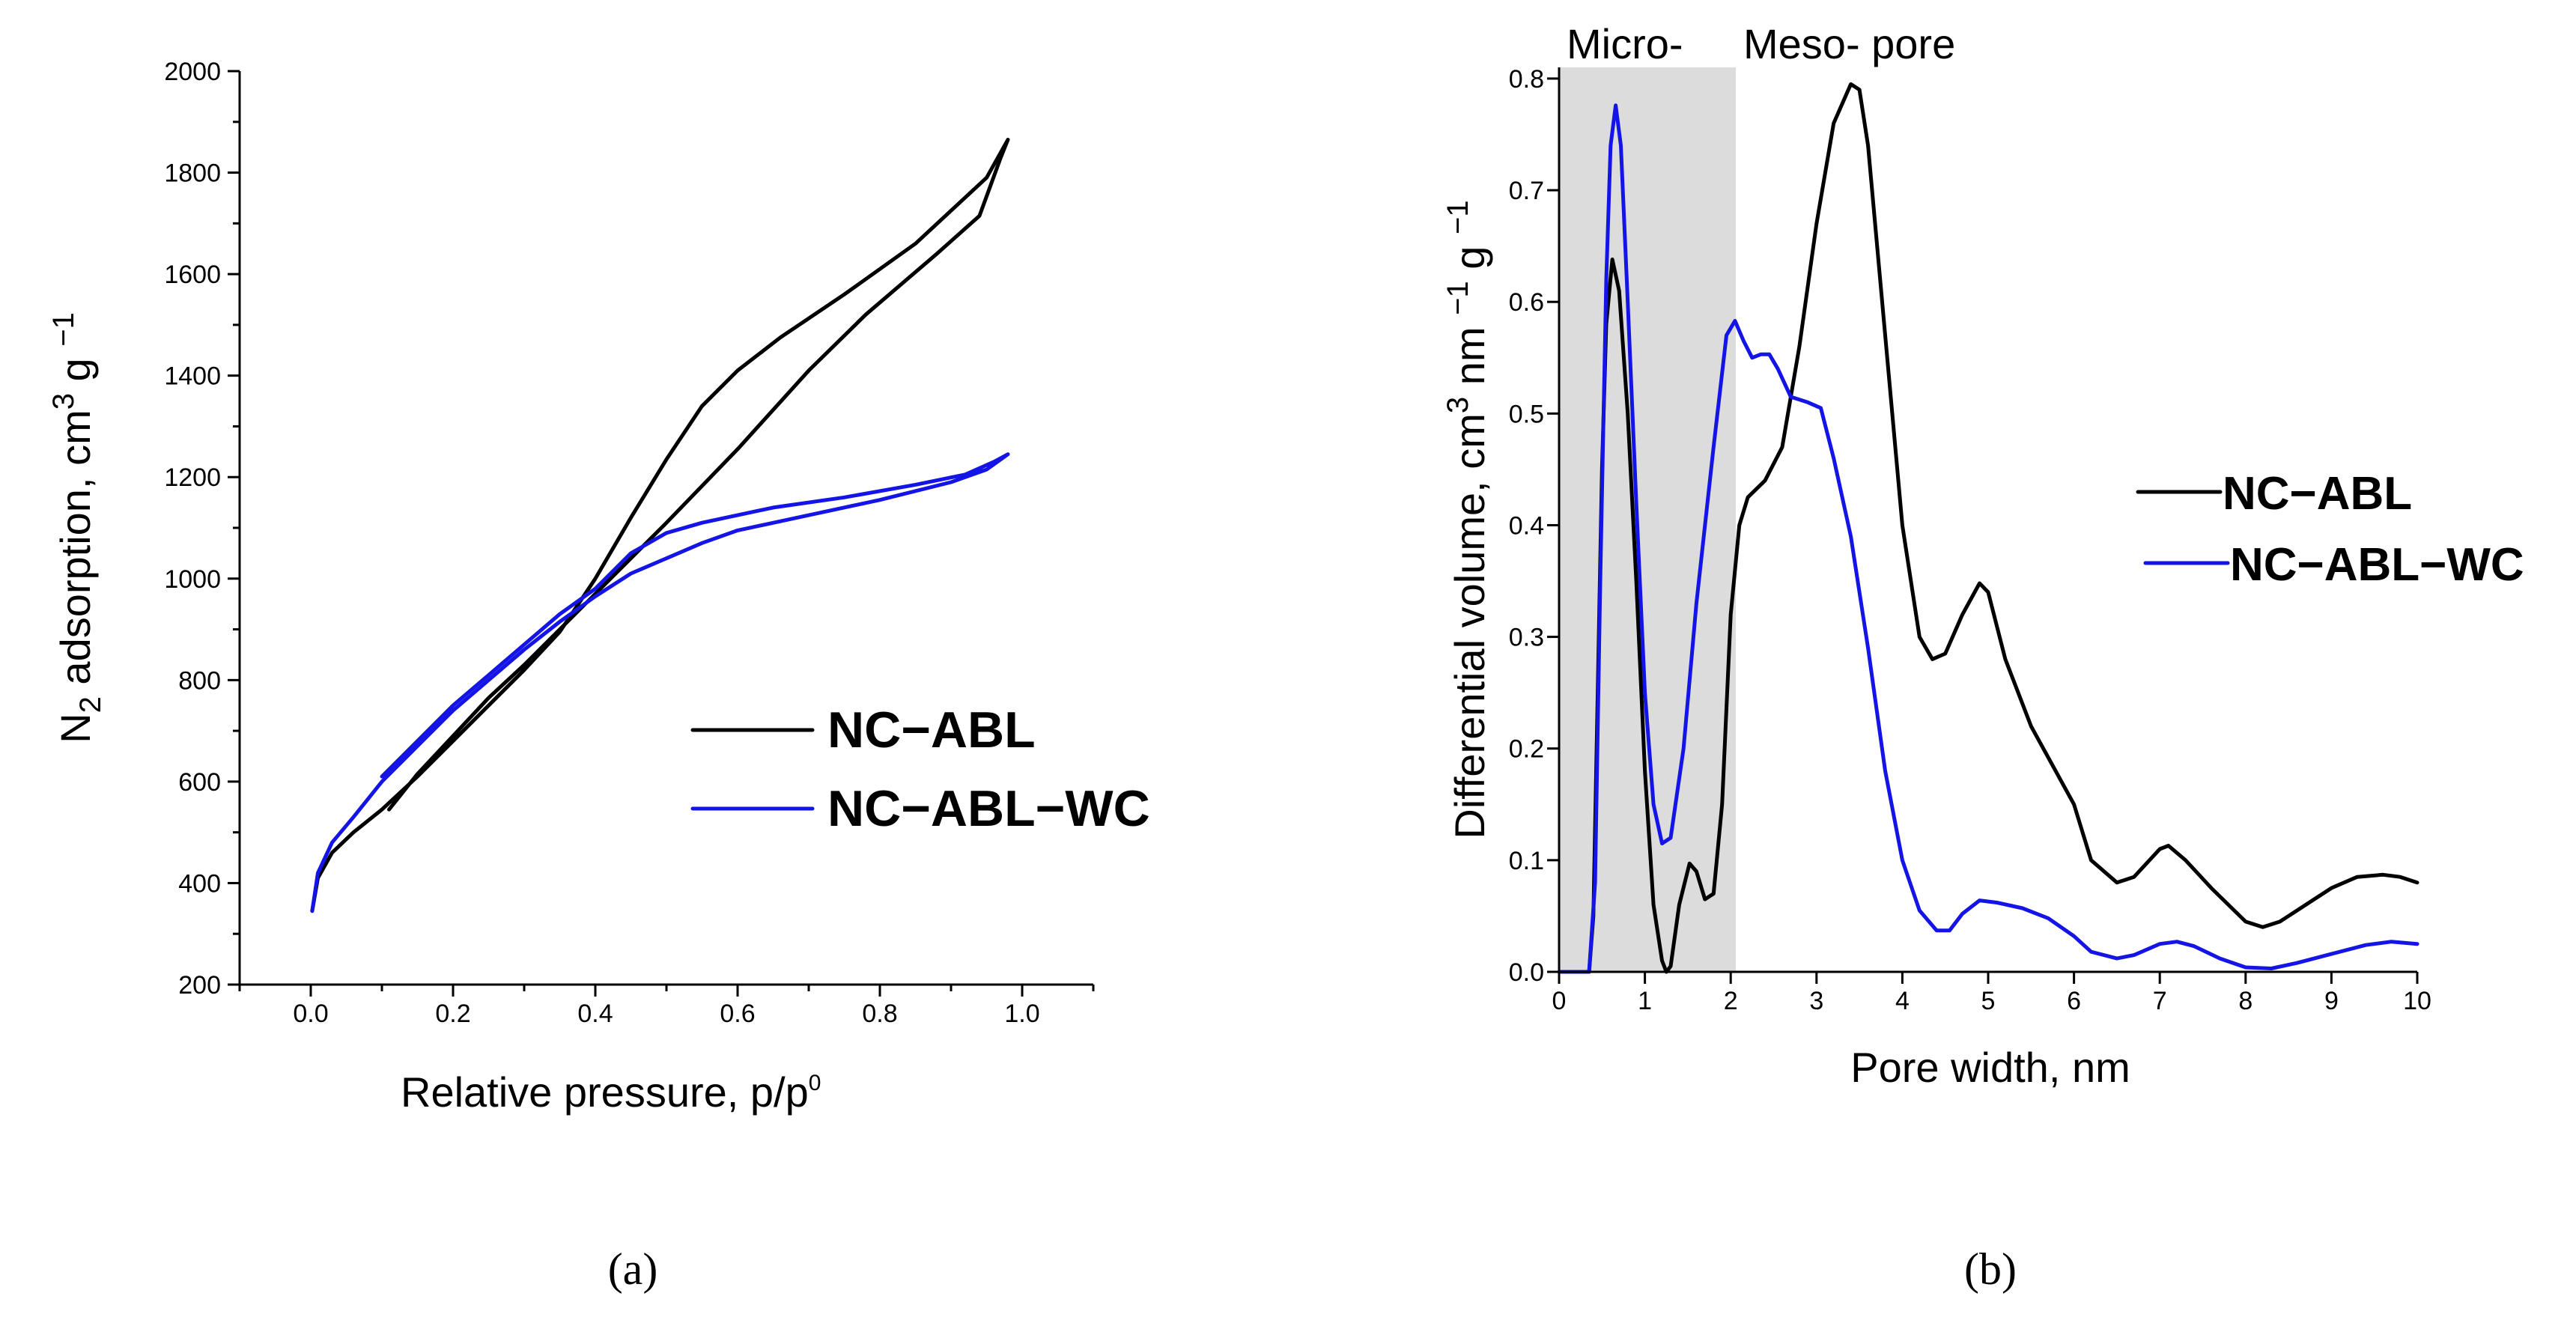 The height and width of the screenshot is (1326, 2576). I want to click on x-tick-label: 3, so click(1816, 1001).